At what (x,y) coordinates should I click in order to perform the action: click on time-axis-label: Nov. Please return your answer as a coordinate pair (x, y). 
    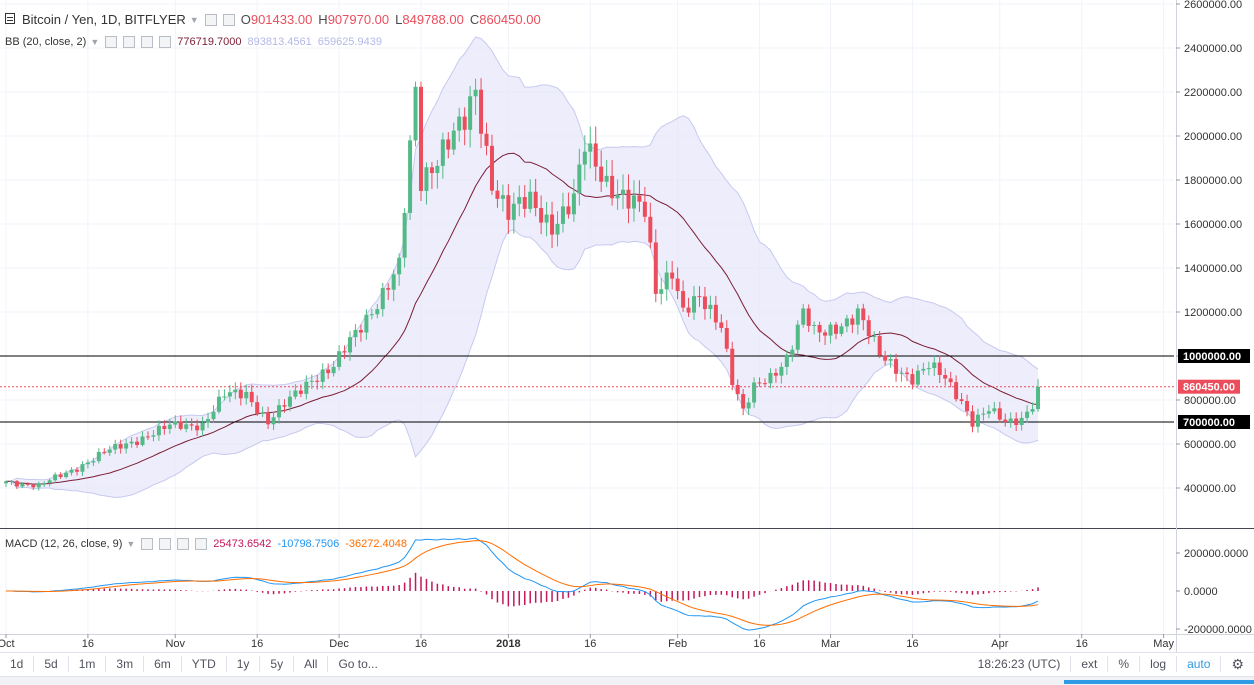
    Looking at the image, I should click on (175, 644).